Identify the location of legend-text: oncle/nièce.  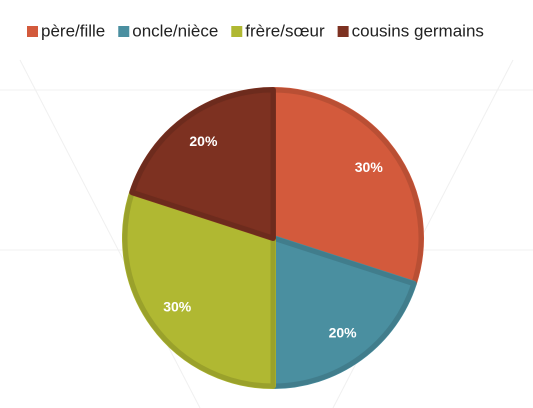
(175, 30).